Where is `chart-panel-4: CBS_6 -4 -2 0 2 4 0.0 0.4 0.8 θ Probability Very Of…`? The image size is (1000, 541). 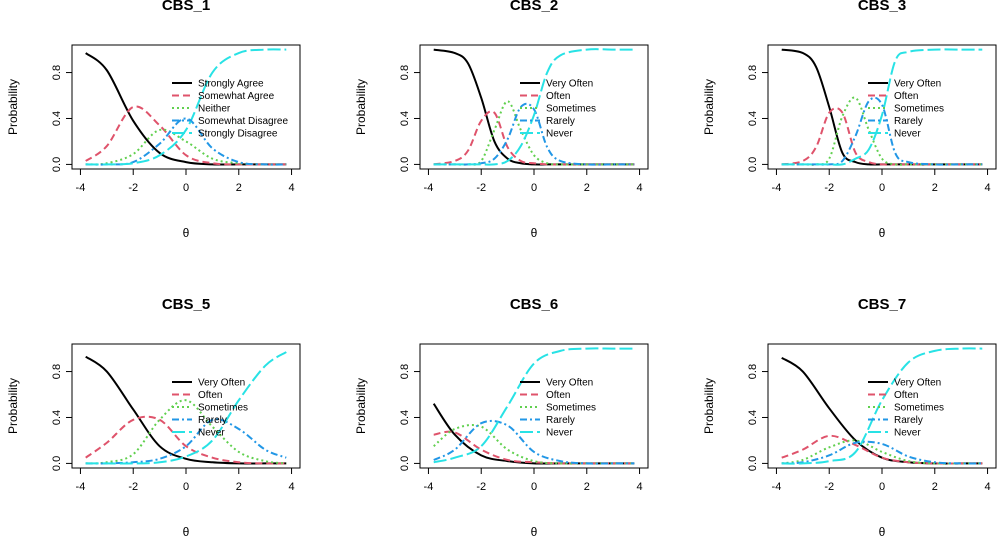 chart-panel-4: CBS_6 -4 -2 0 2 4 0.0 0.4 0.8 θ Probability Very Of… is located at coordinates (501, 417).